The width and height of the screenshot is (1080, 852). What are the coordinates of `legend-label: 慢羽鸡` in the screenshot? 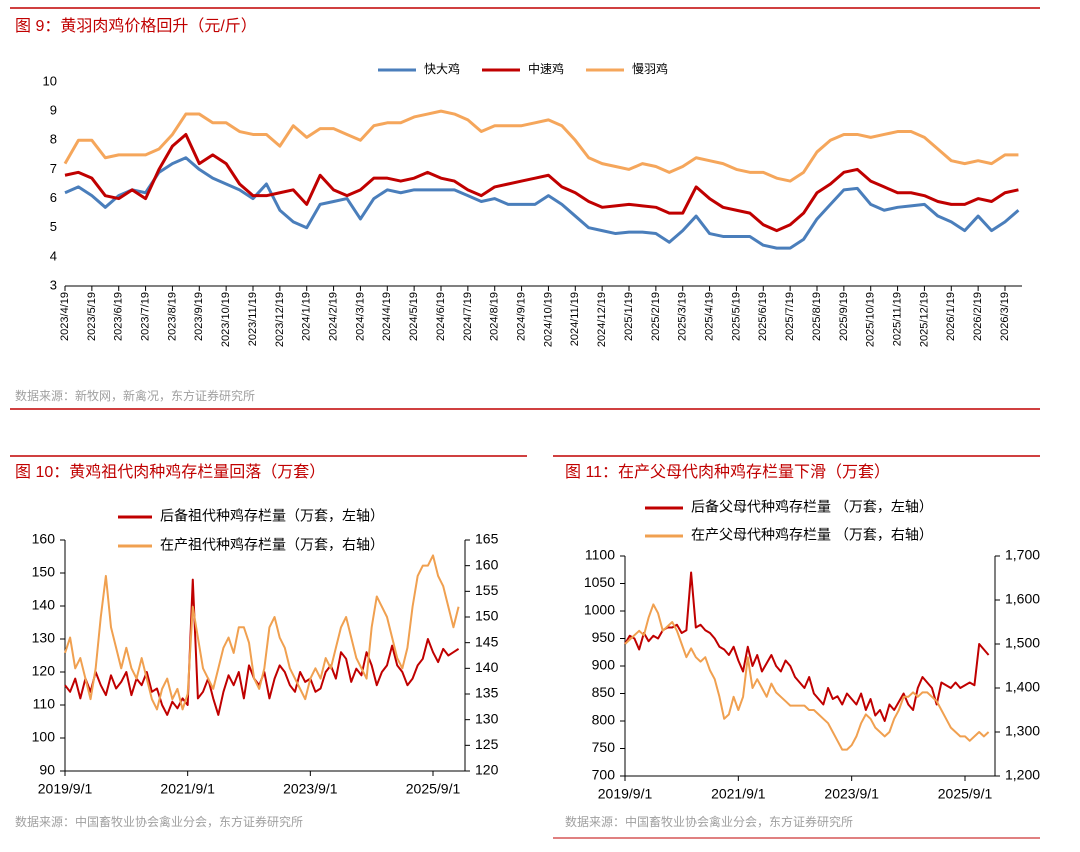 It's located at (650, 68).